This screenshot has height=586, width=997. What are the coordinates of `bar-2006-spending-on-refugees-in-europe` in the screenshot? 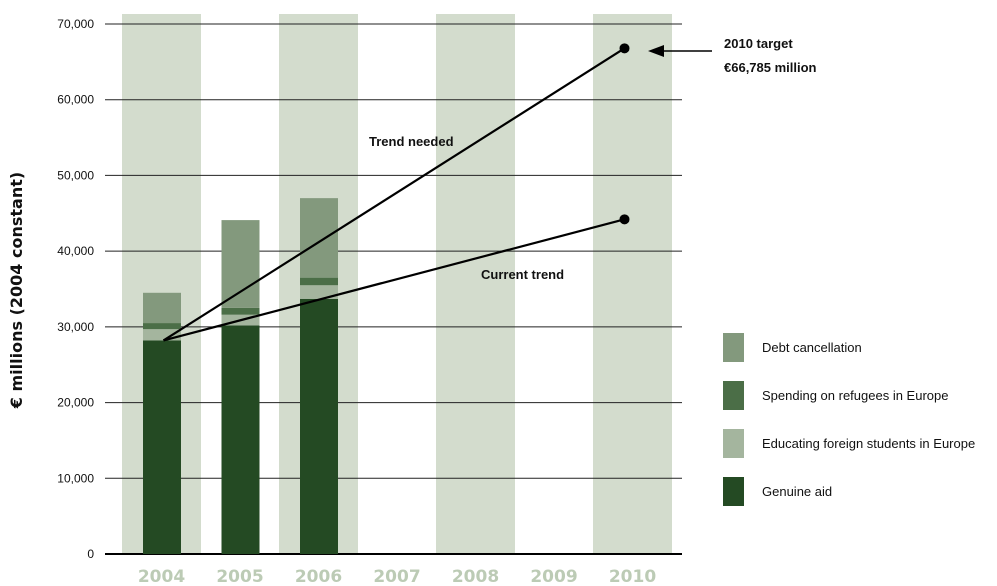 It's located at (319, 281).